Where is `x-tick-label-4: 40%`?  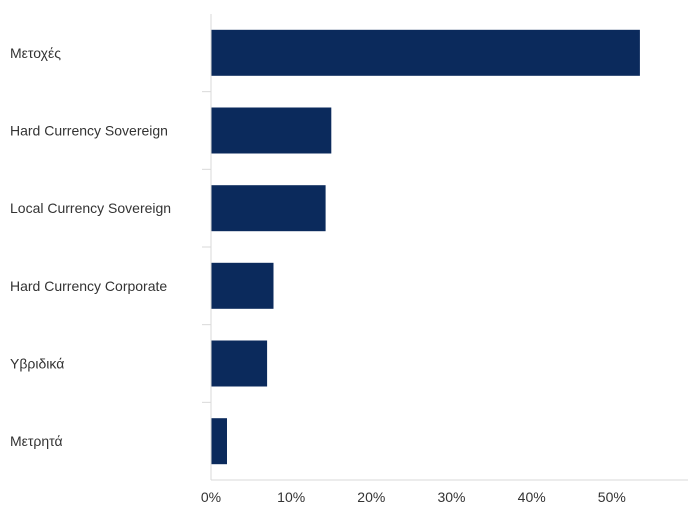
x-tick-label-4: 40% is located at coordinates (532, 497).